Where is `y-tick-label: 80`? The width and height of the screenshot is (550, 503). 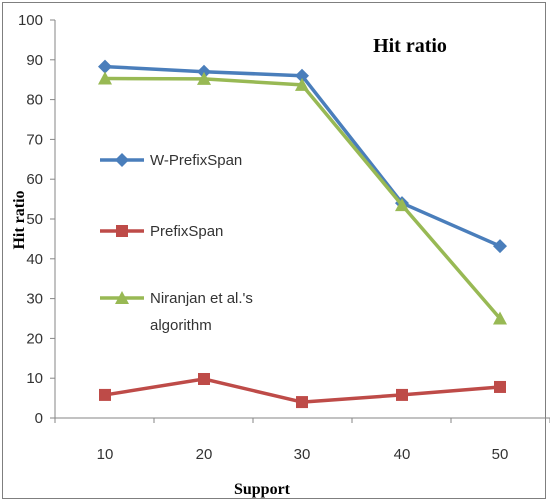 y-tick-label: 80 is located at coordinates (34, 100).